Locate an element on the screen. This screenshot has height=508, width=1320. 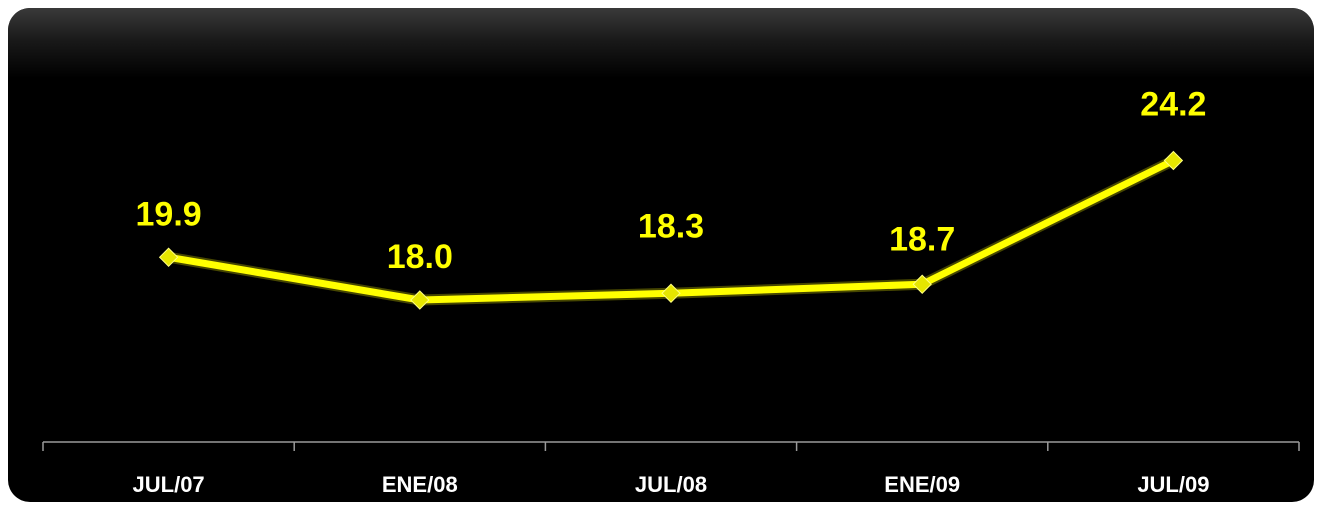
x-tick-labels: JUL/07 ENE/08 JUL/08 ENE/09 JUL/09 is located at coordinates (671, 484).